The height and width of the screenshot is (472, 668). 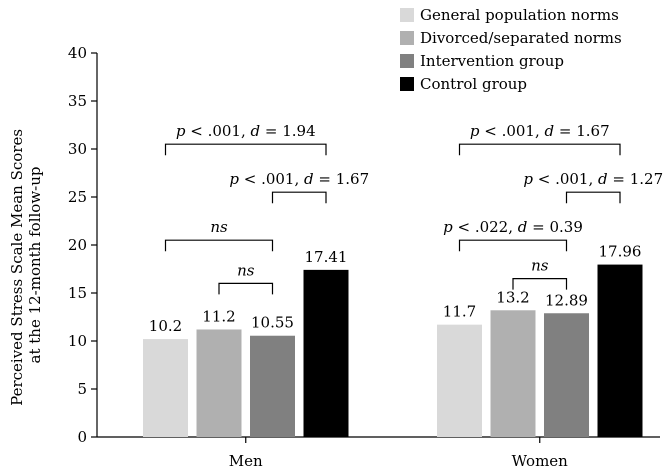 I want to click on significance-label-part: < .022,, so click(x=485, y=227).